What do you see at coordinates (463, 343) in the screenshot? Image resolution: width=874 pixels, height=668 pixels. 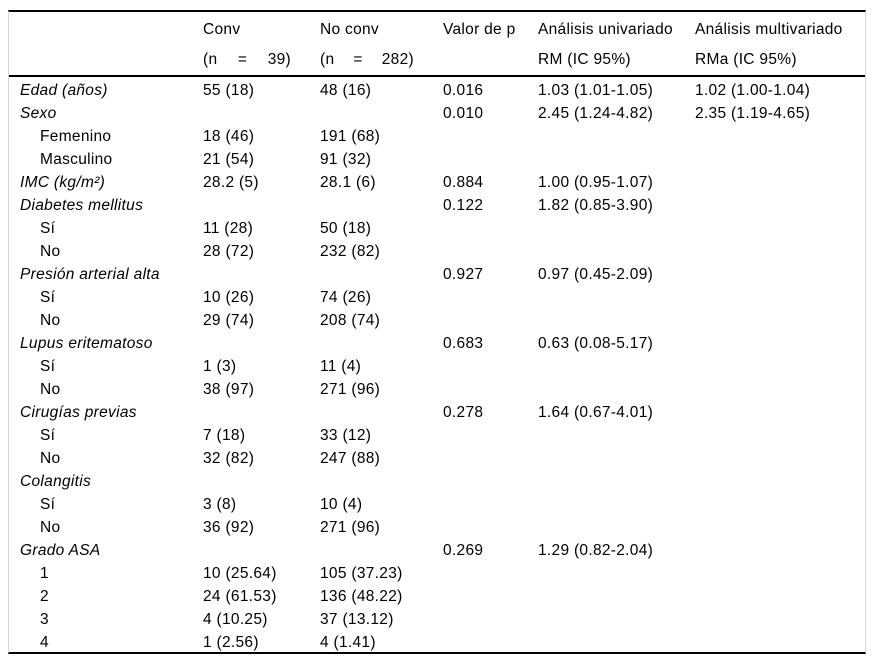 I see `cell-pvalue: 0.683` at bounding box center [463, 343].